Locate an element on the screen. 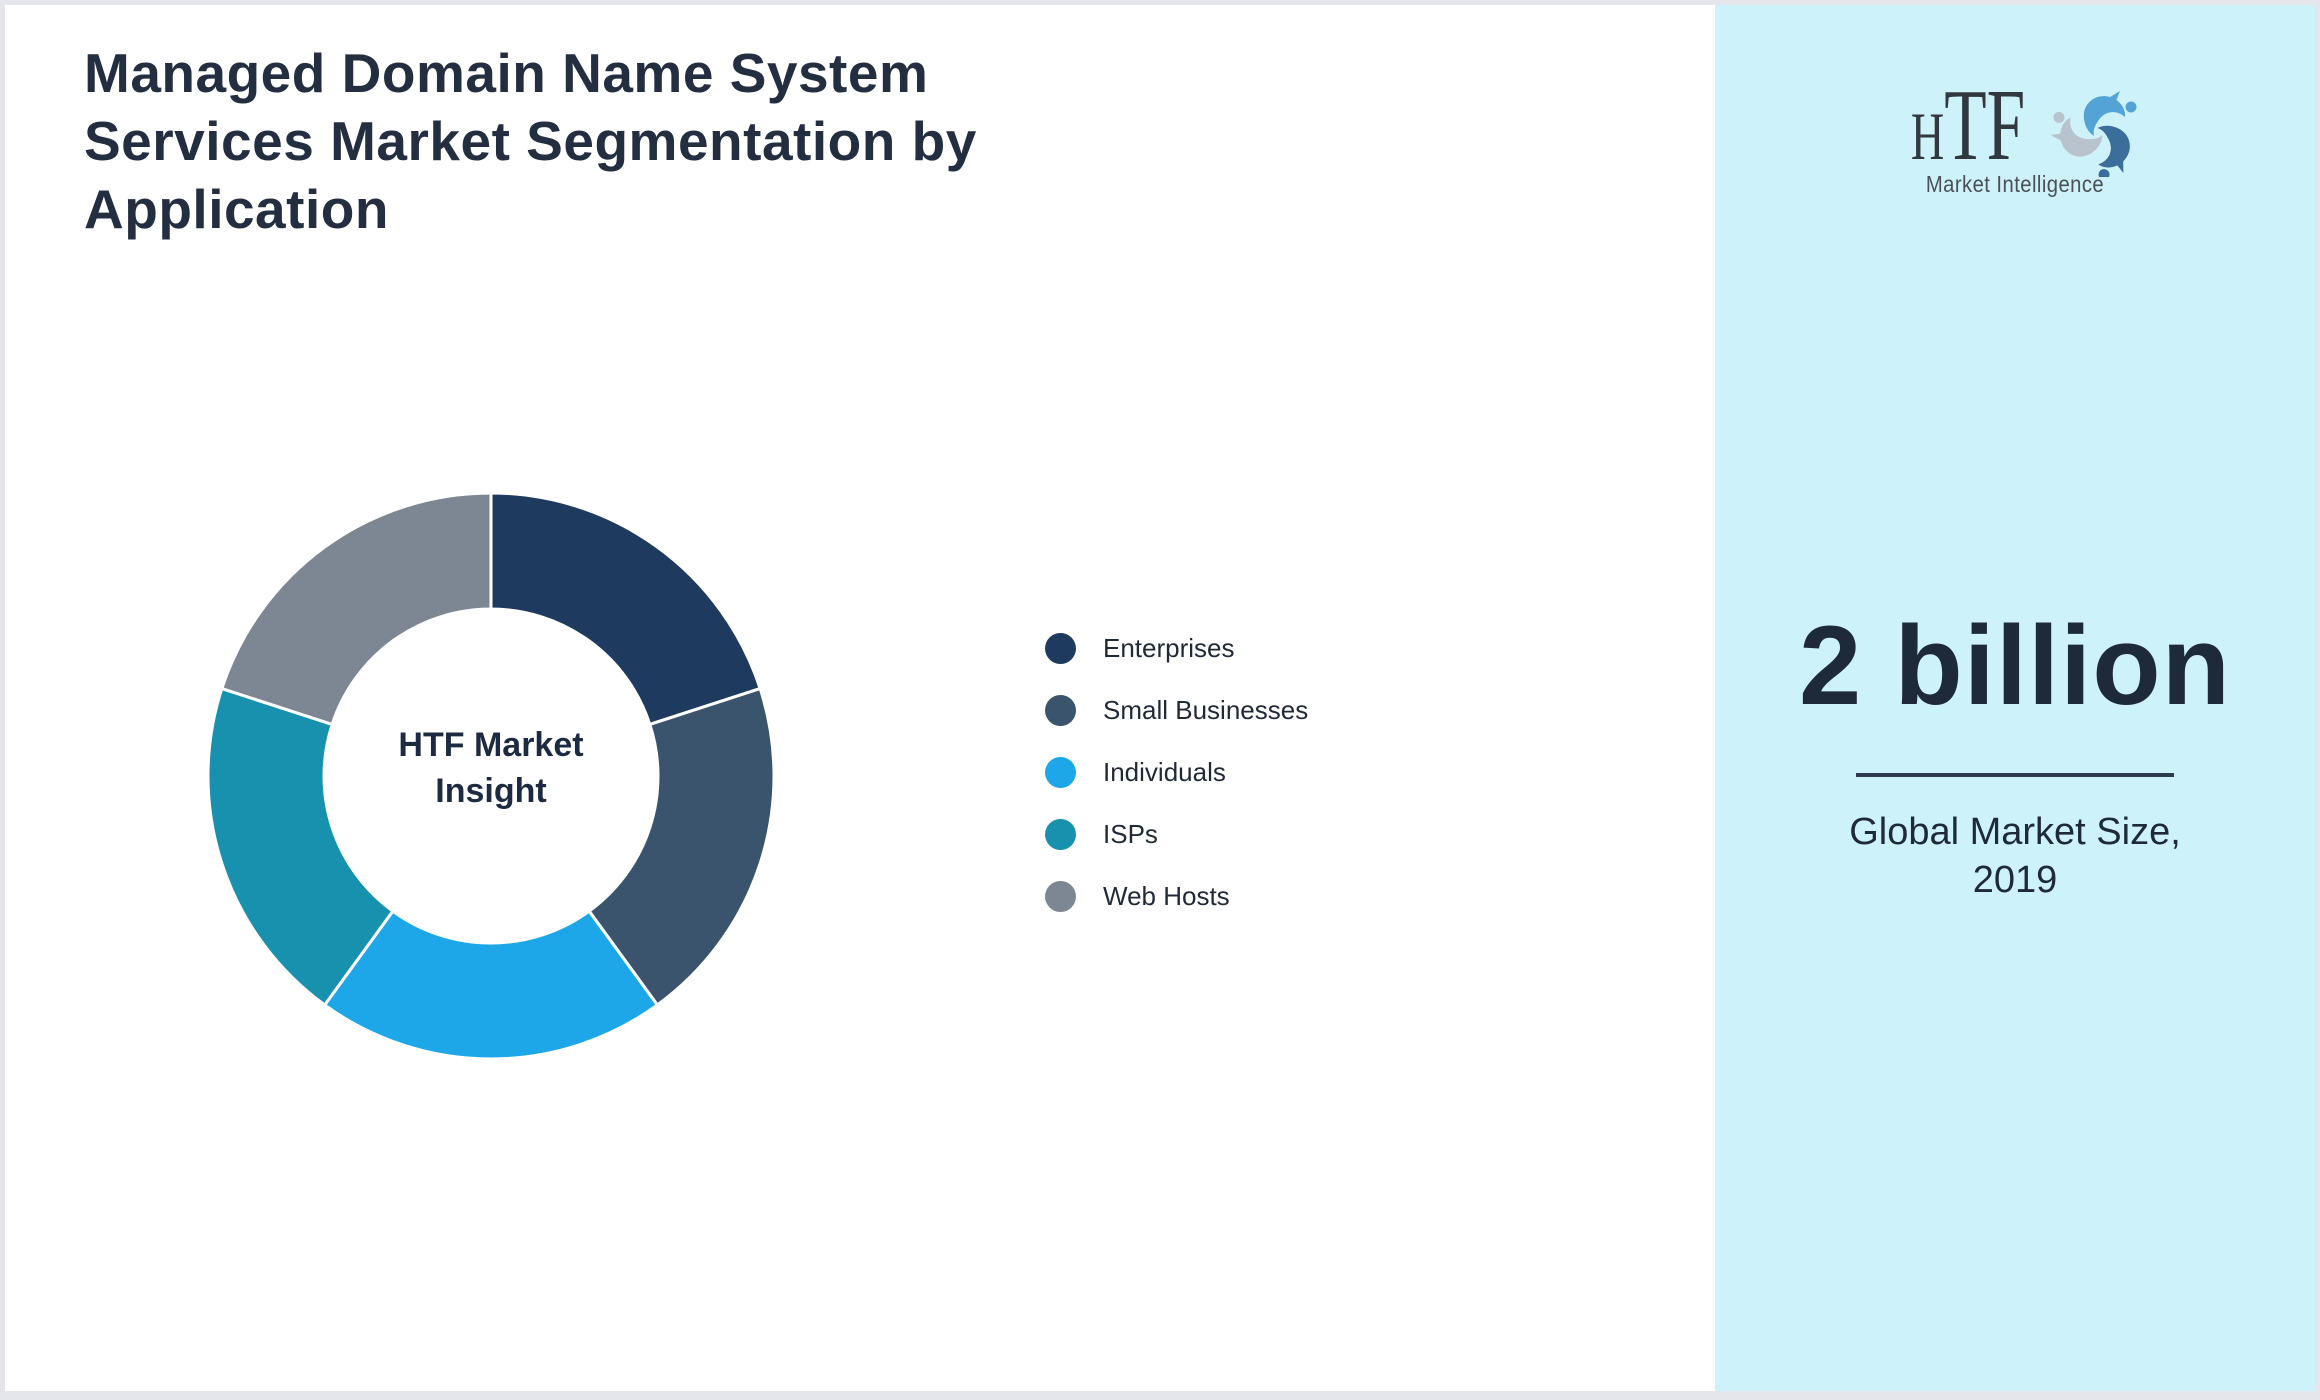  page-title-line-1: Managed Domain Name System is located at coordinates (506, 73).